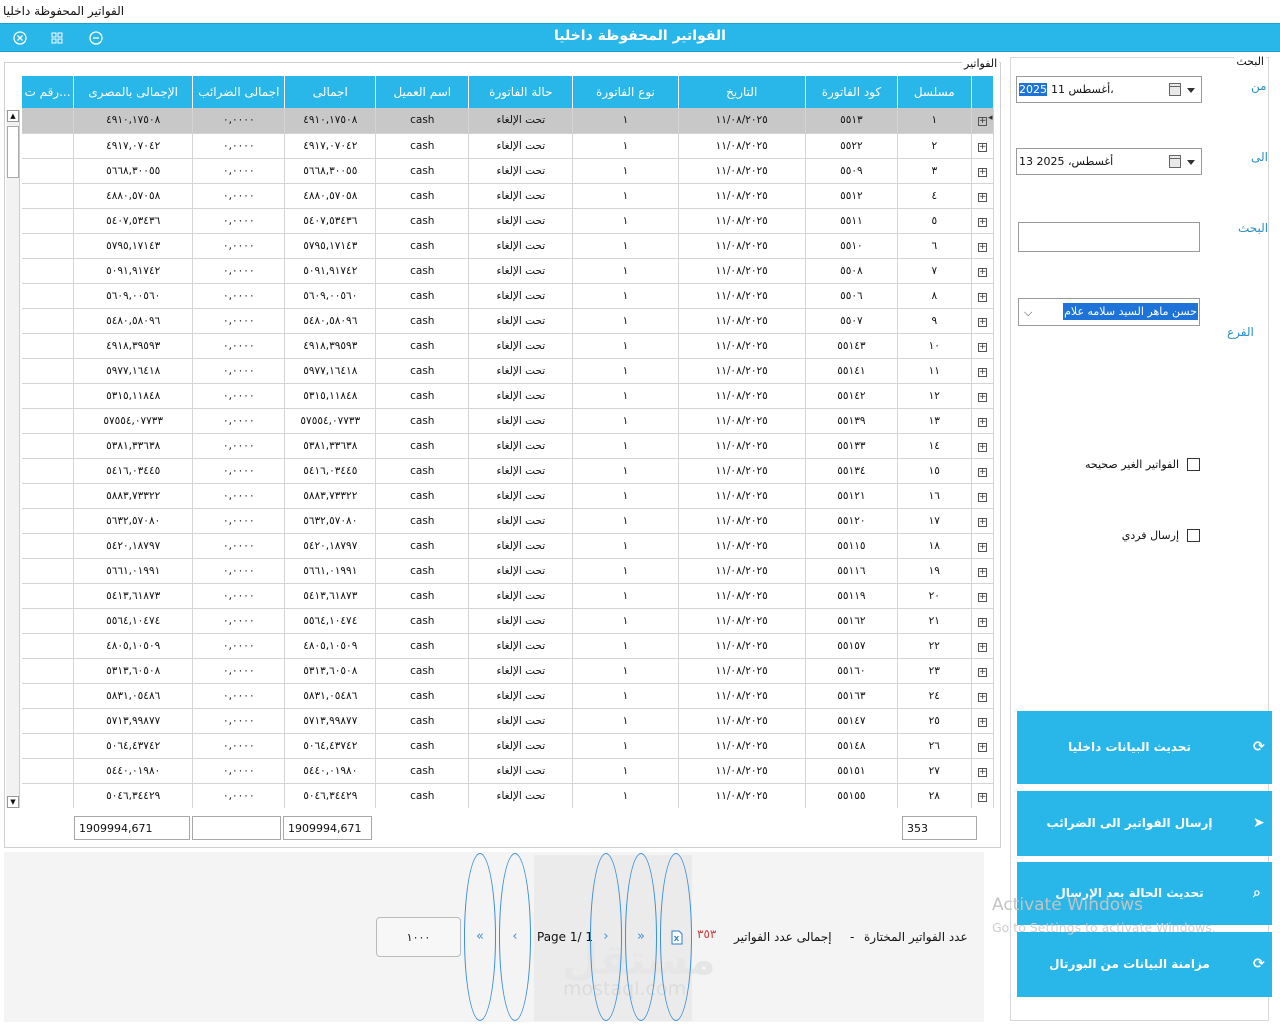  Describe the element at coordinates (13, 116) in the screenshot. I see `scroll-up-icon: ▲` at that location.